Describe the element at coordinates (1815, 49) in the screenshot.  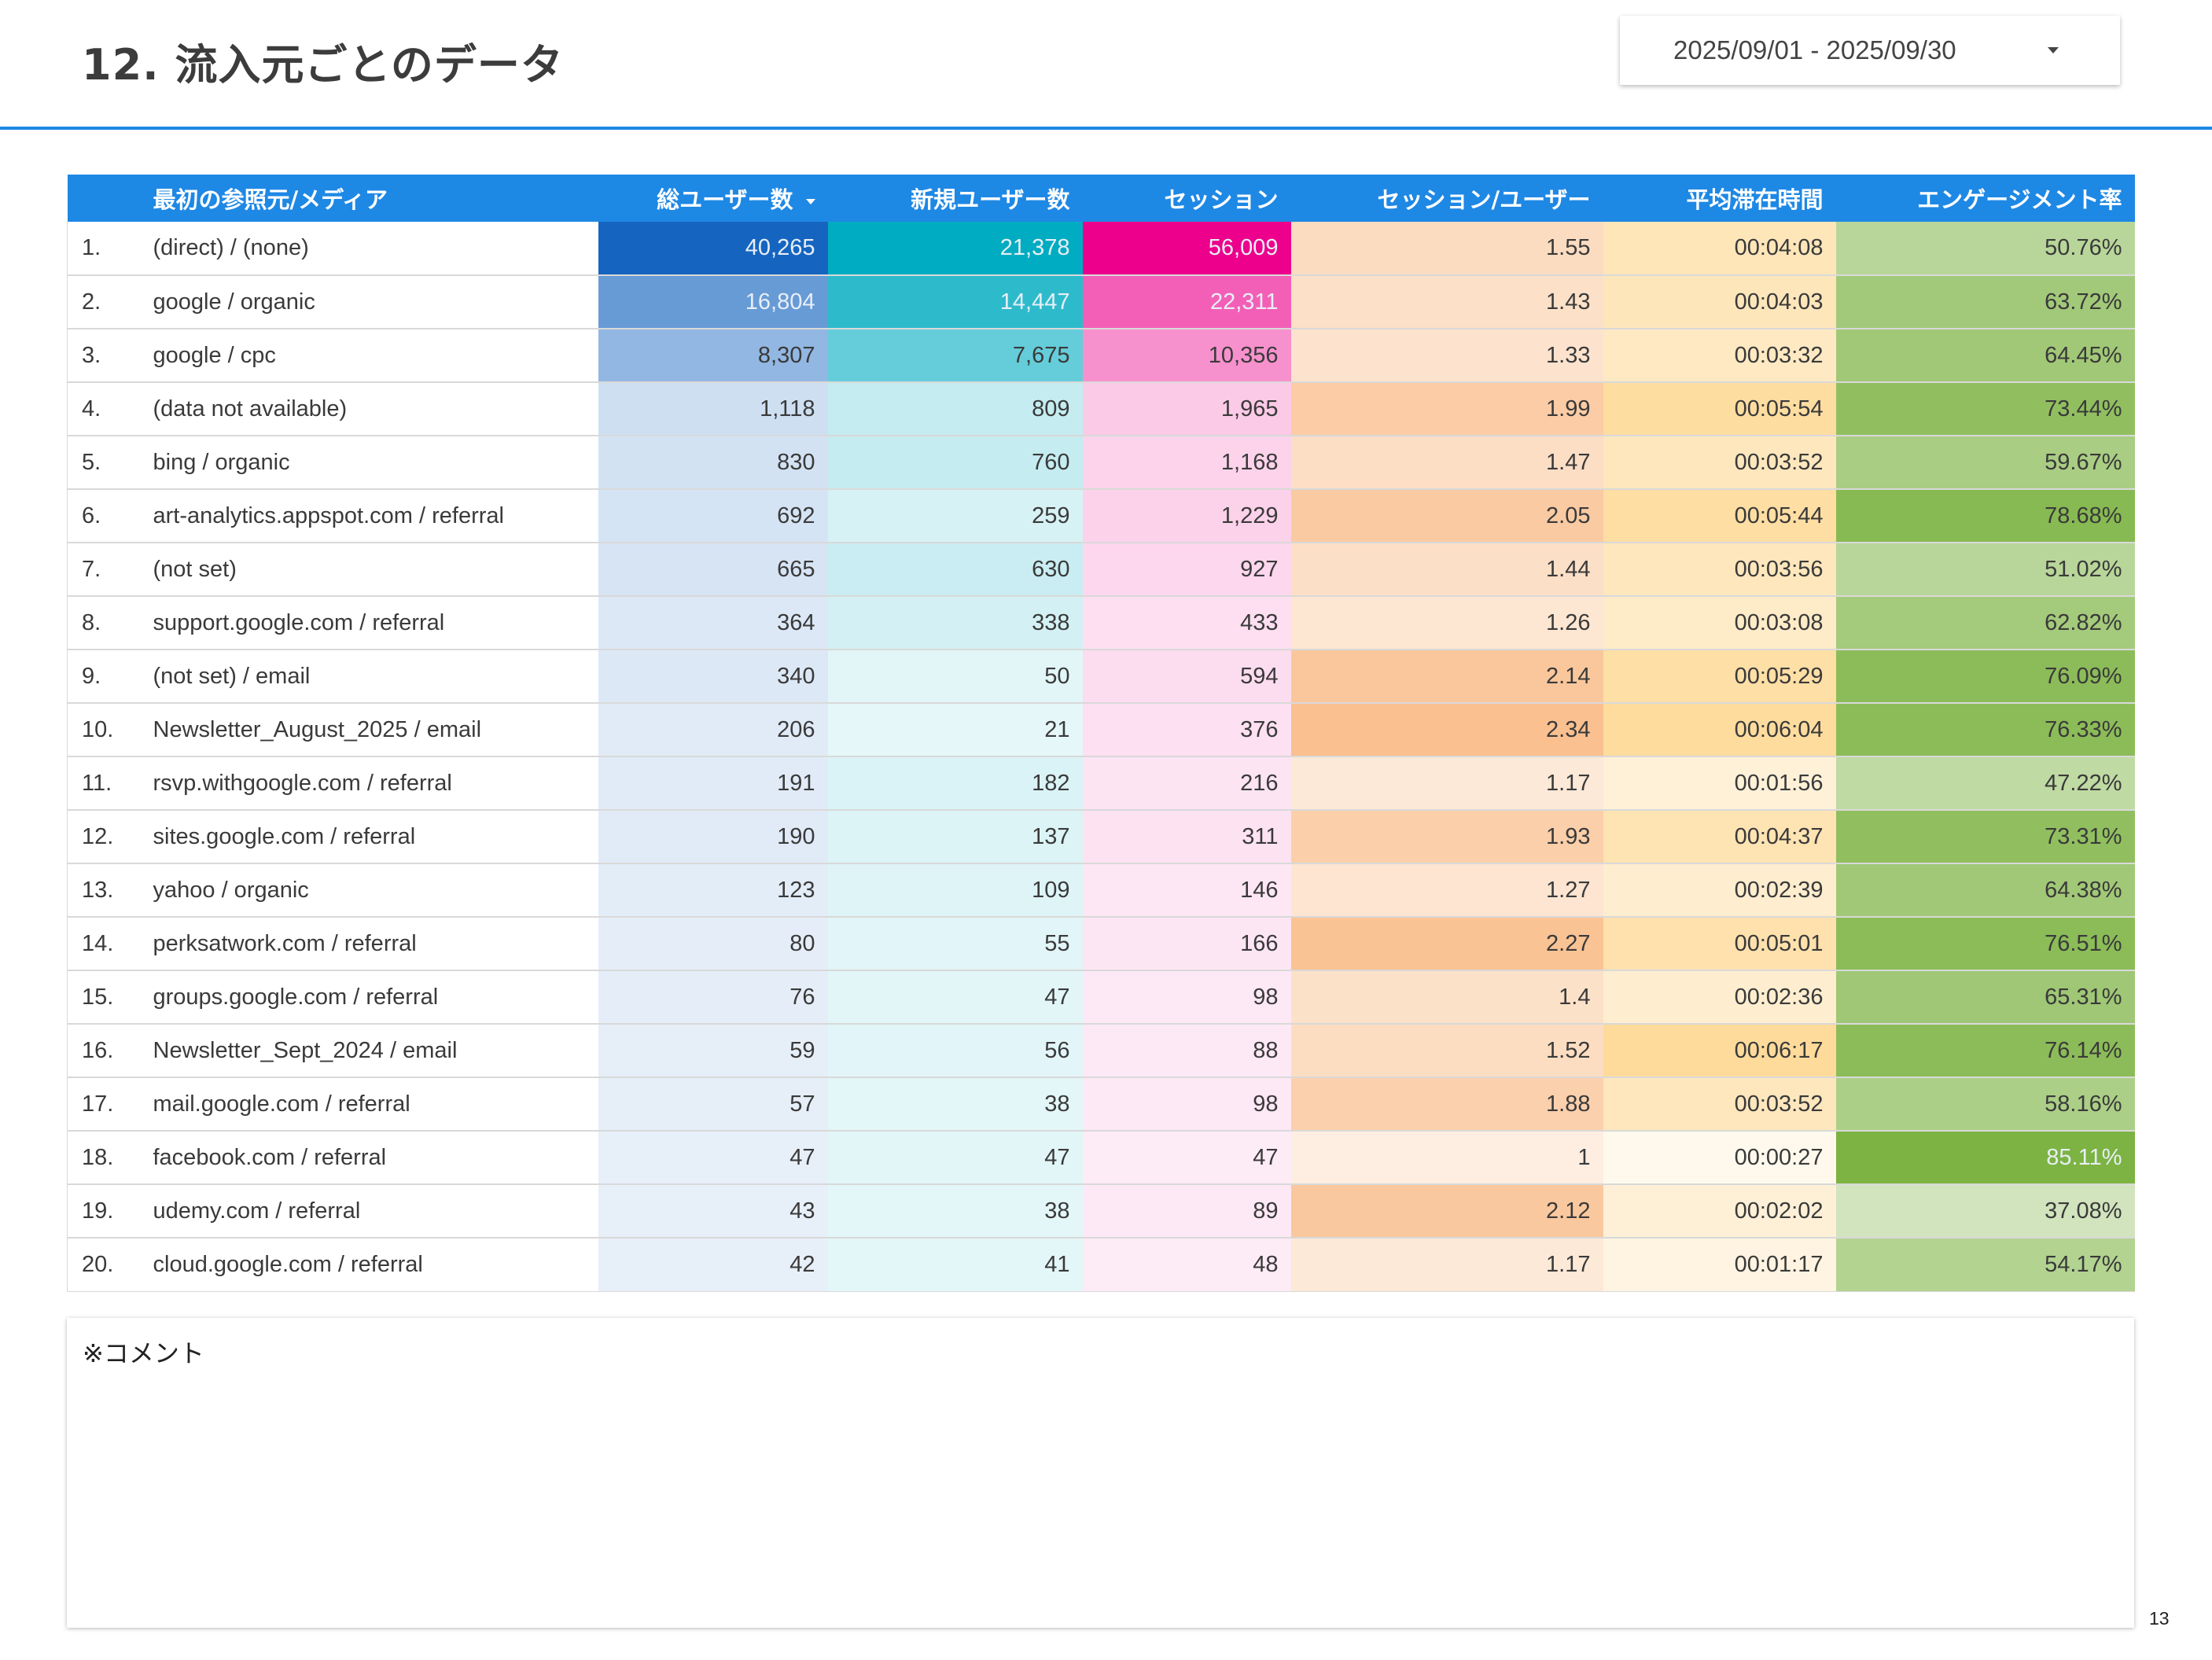
I see `date-range-value: 2025/09/01 - 2025/09/30` at that location.